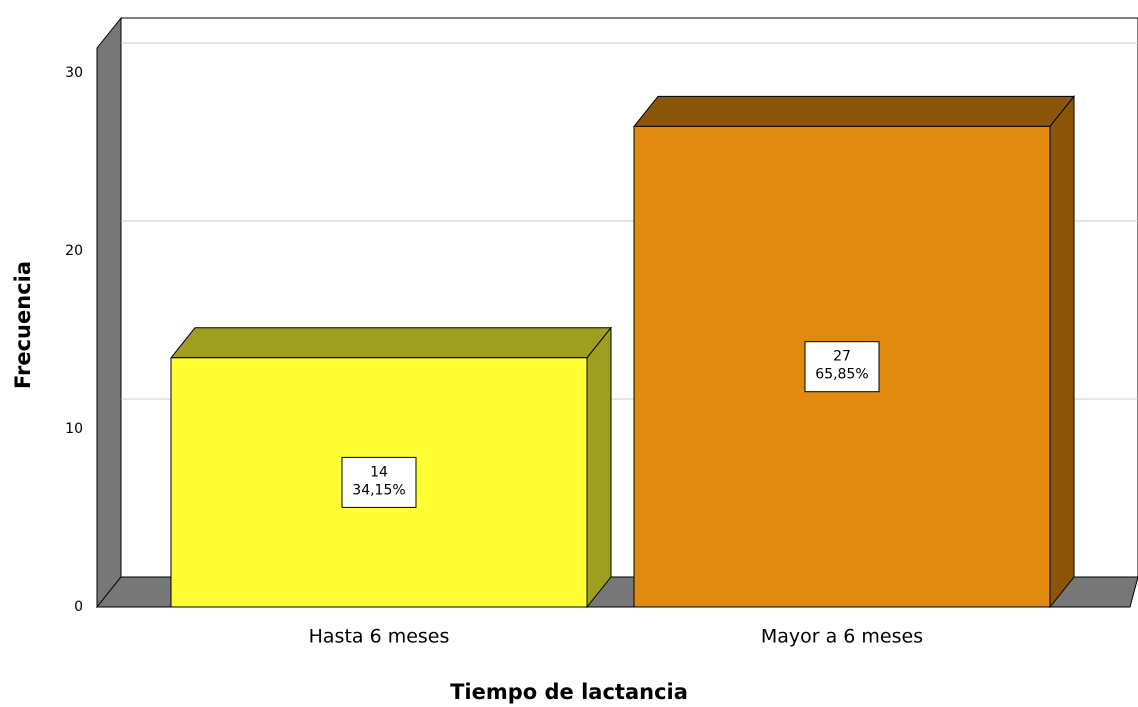 The image size is (1138, 707). What do you see at coordinates (74, 251) in the screenshot?
I see `y-tick-label: 20` at bounding box center [74, 251].